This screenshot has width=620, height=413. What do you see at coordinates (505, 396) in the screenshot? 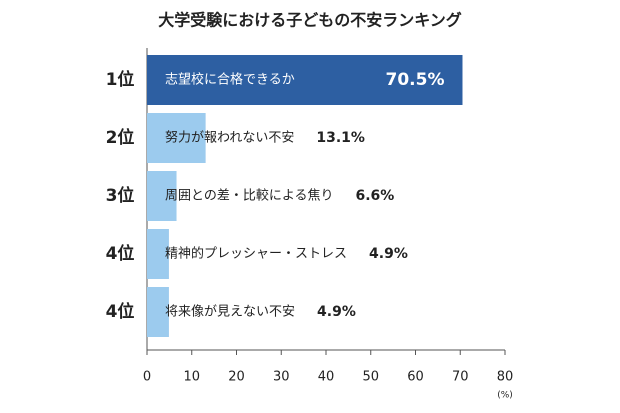
I see `x-unit: (%)` at bounding box center [505, 396].